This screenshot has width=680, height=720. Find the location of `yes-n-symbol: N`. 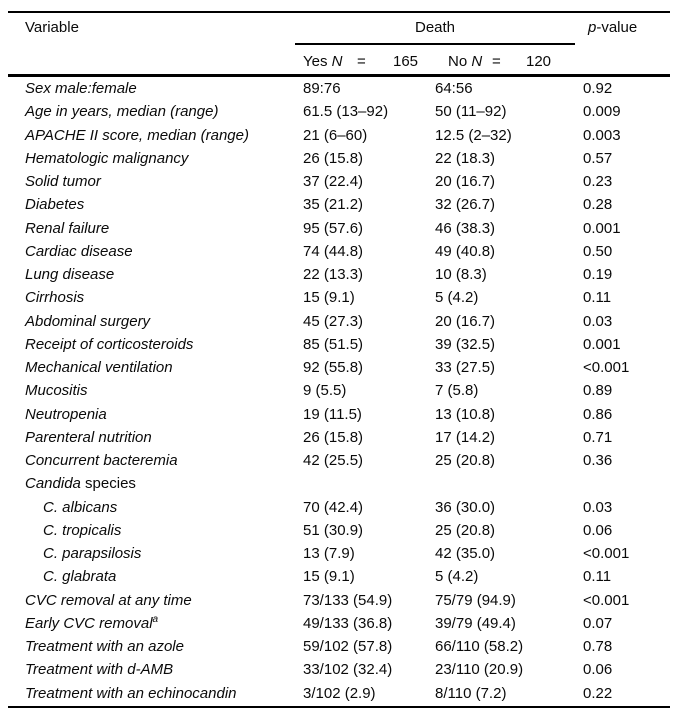

yes-n-symbol: N is located at coordinates (337, 61).